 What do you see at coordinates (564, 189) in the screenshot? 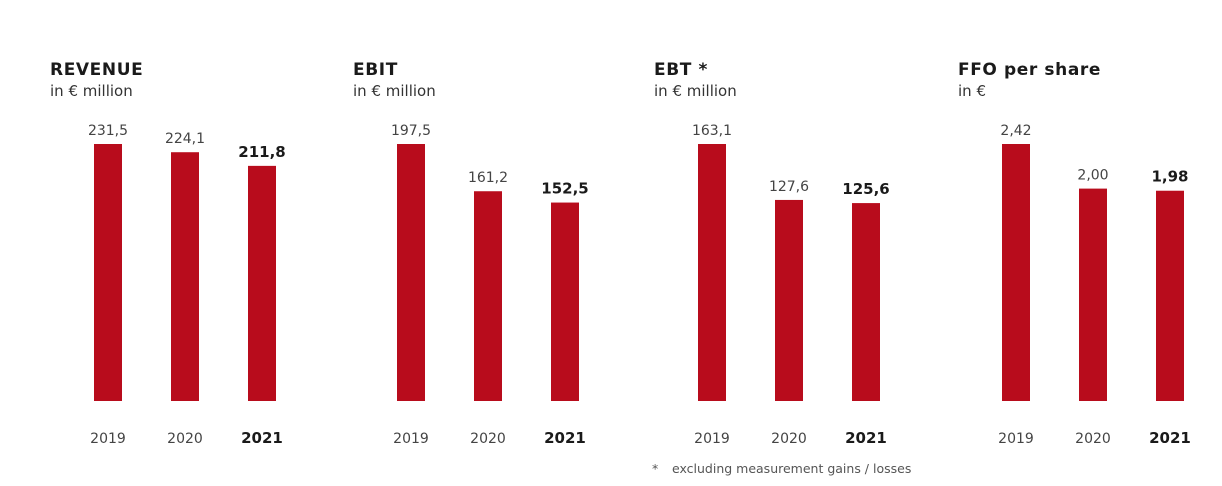
I see `value-label-2021: 152,5` at bounding box center [564, 189].